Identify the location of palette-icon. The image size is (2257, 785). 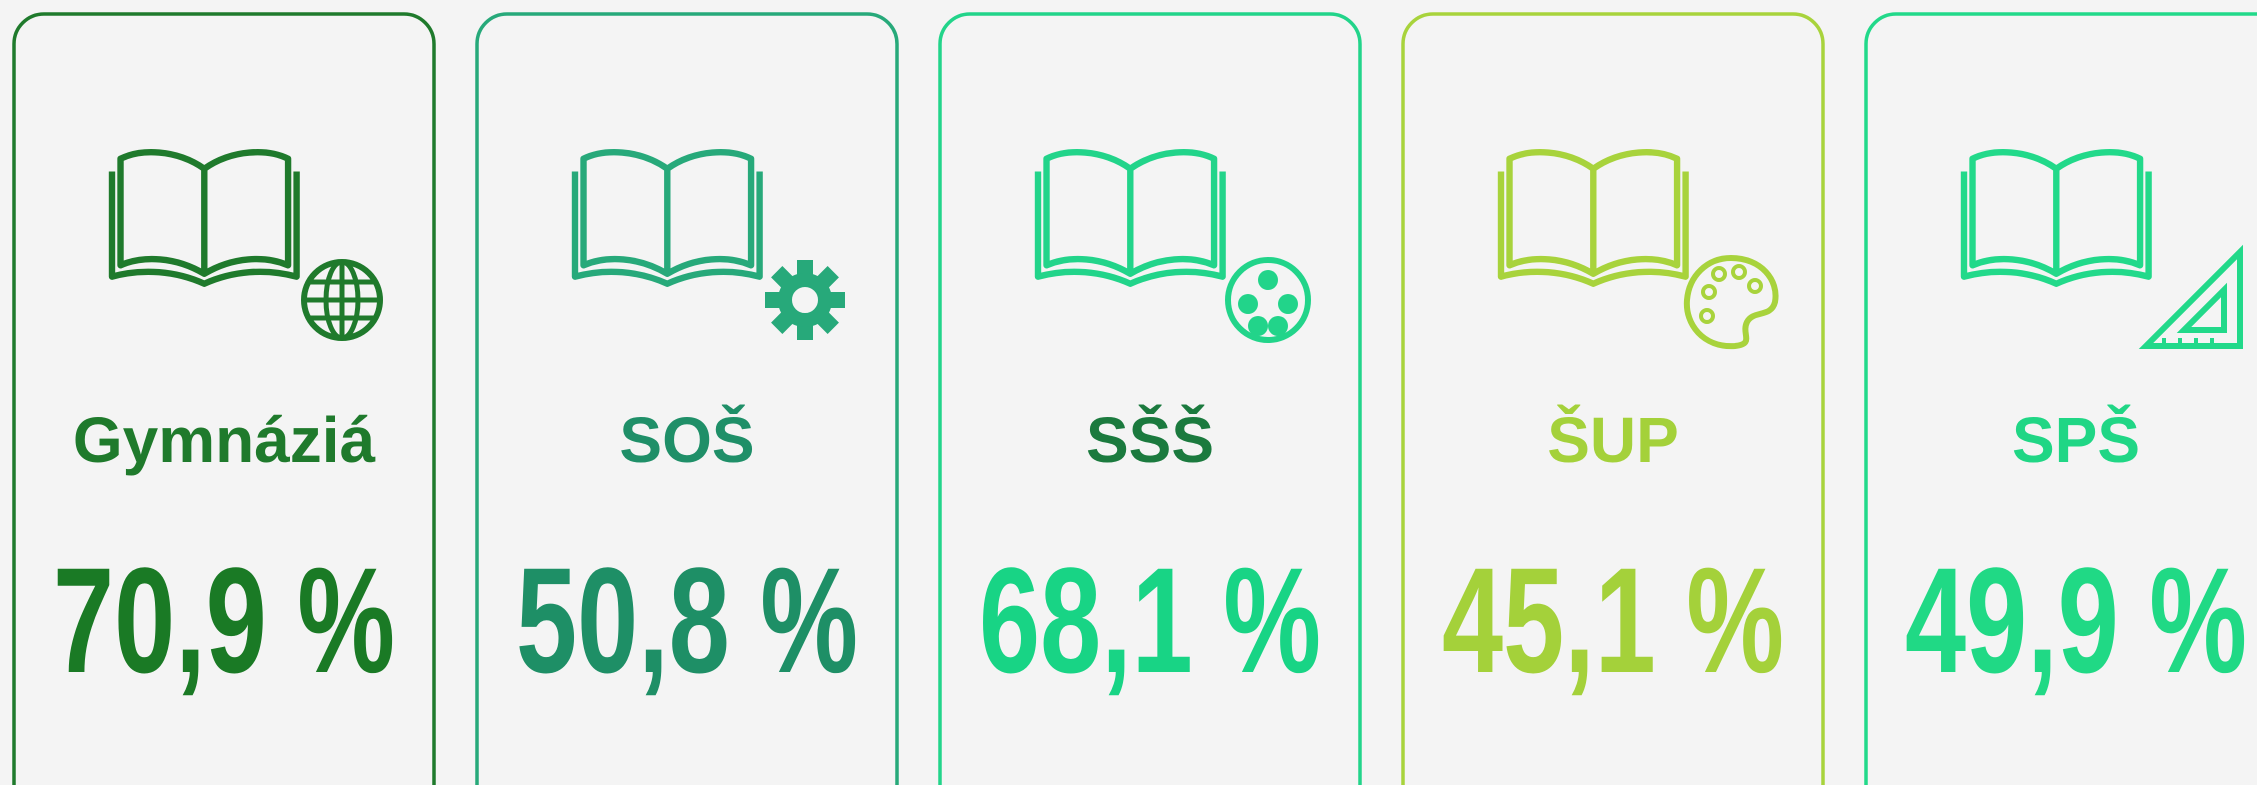
(1731, 302).